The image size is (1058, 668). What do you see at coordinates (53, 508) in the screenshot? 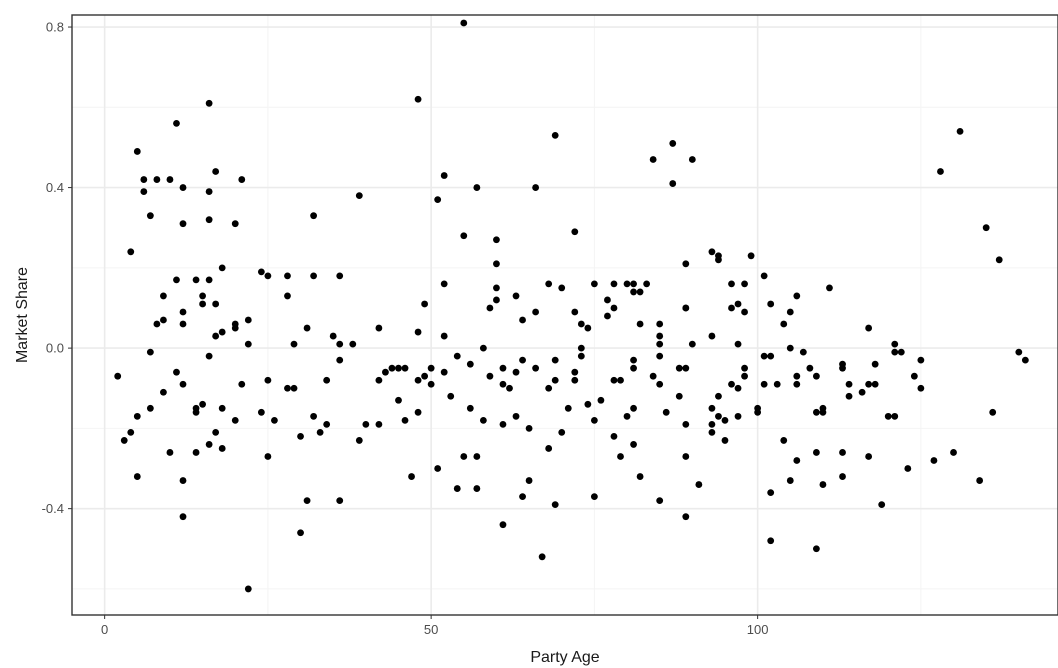
I see `y-tick-label: -0.4` at bounding box center [53, 508].